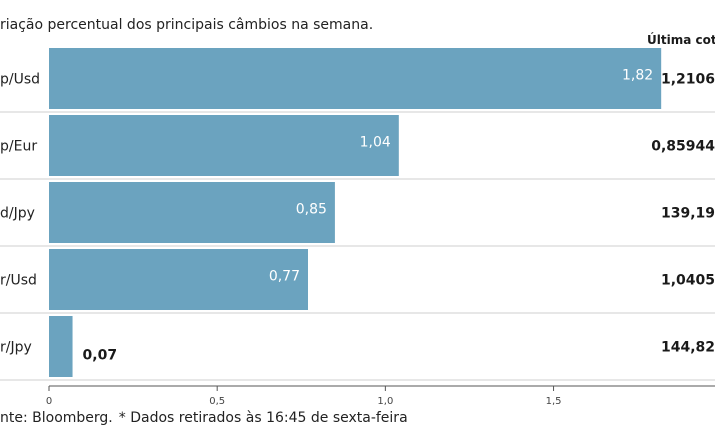 The image size is (715, 445). I want to click on data-label: 1,04, so click(375, 143).